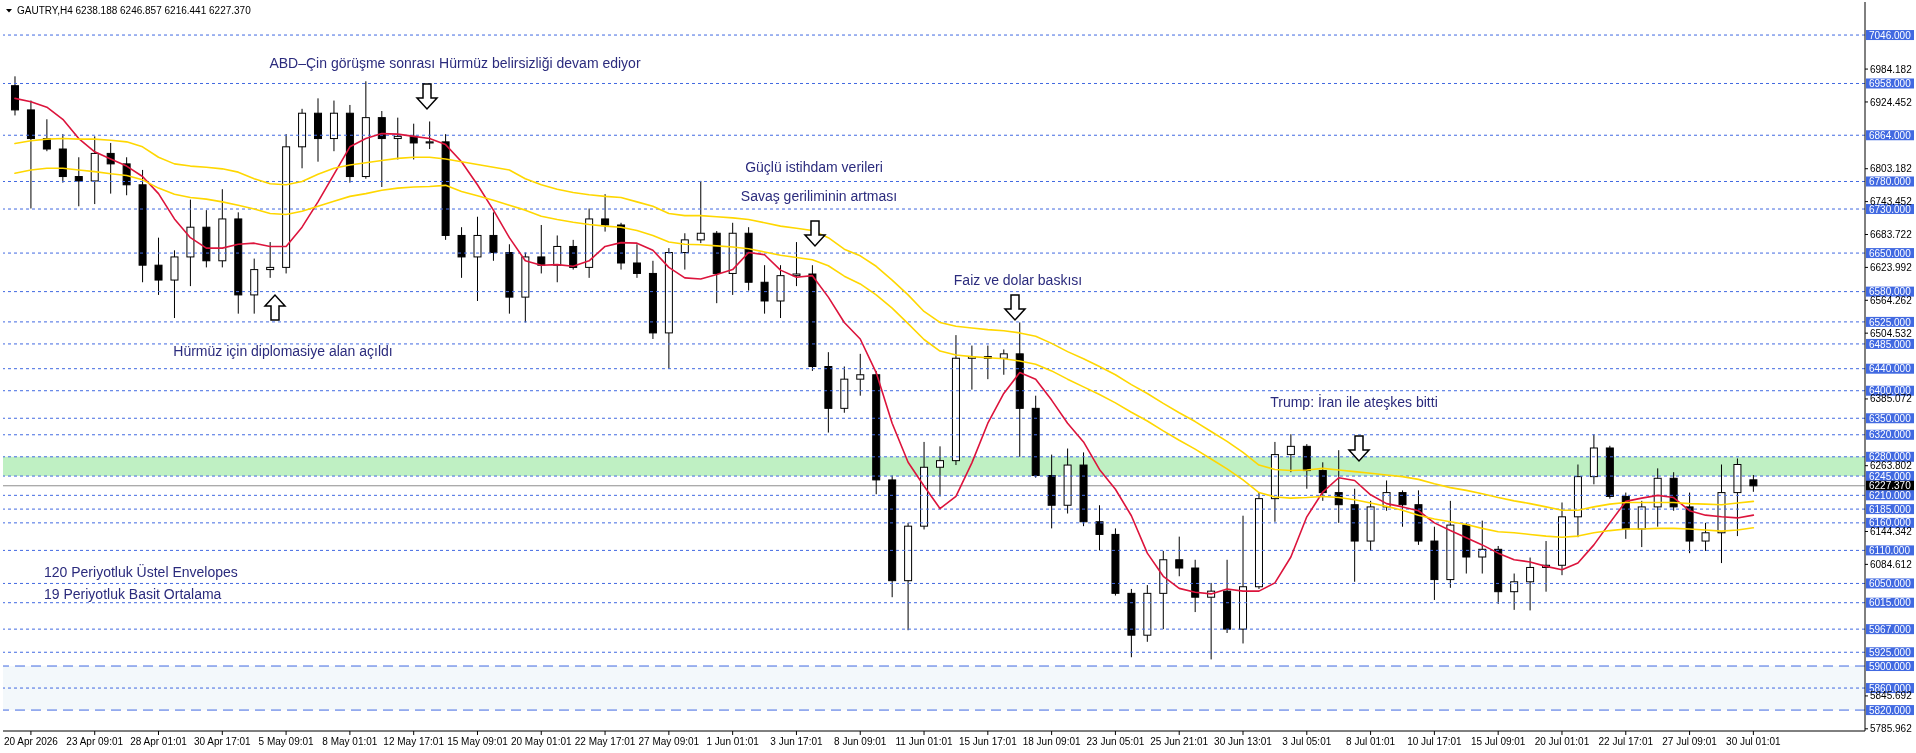  Describe the element at coordinates (1891, 729) in the screenshot. I see `y-tick-label: 5785.962` at that location.